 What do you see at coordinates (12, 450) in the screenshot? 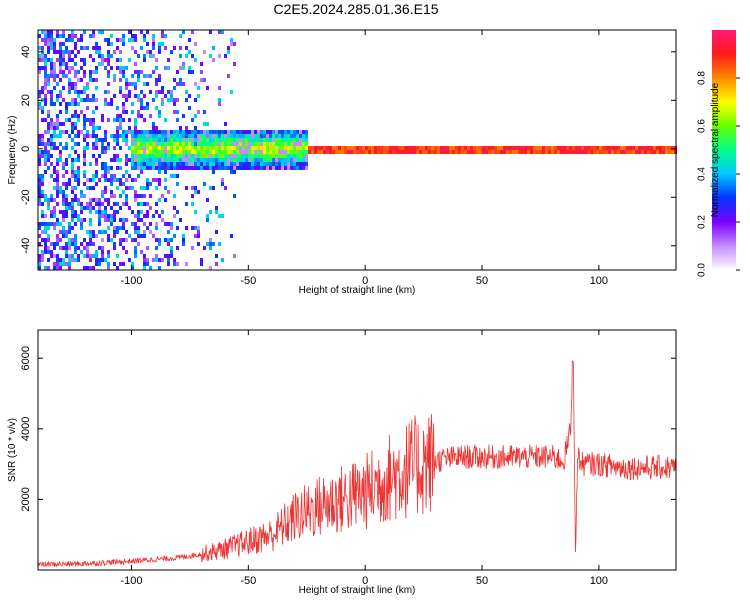
I see `snr-y-axis-label: SNR (10 * v/v)` at bounding box center [12, 450].